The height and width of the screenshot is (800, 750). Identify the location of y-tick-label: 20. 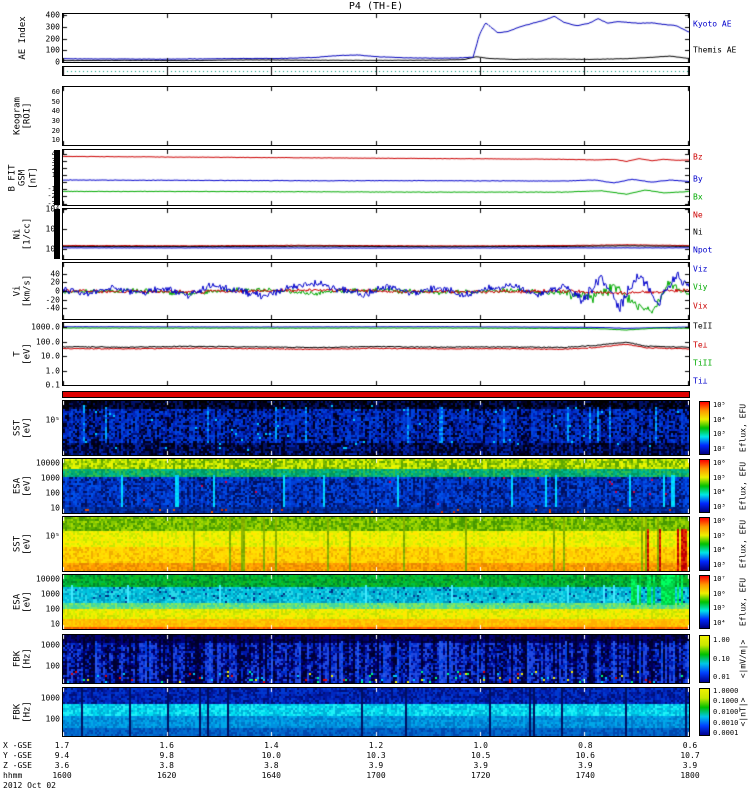
(55, 130).